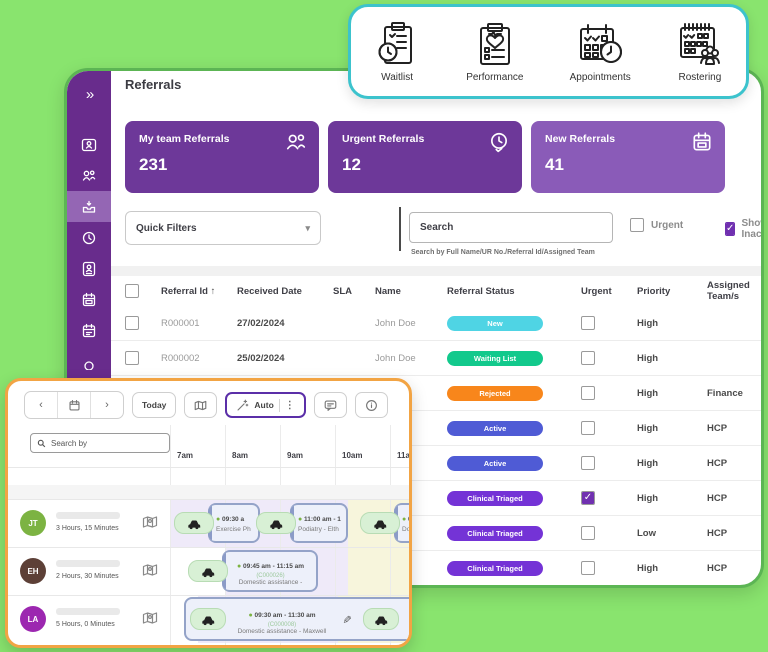 The height and width of the screenshot is (652, 768). What do you see at coordinates (628, 157) in the screenshot?
I see `stat-card-new-referrals: New Referrals 41` at bounding box center [628, 157].